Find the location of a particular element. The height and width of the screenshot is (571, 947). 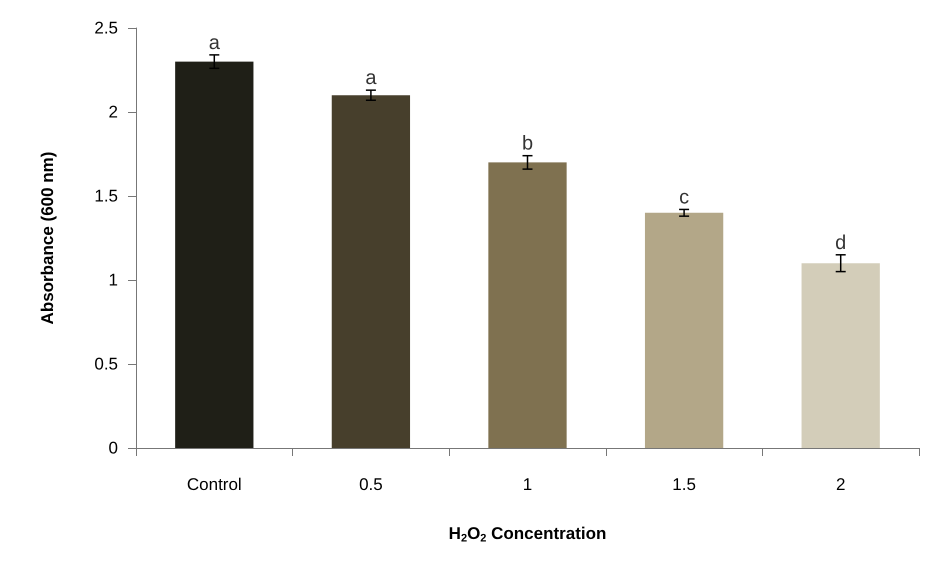

y-tick-label: 0.5 is located at coordinates (106, 364).